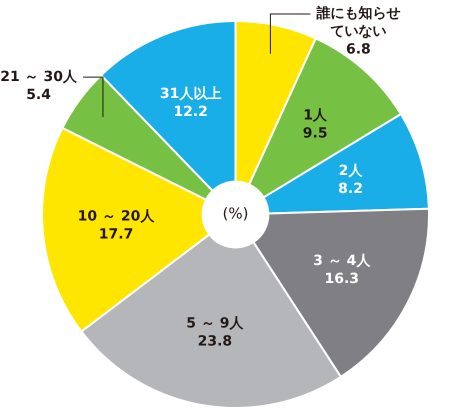 This screenshot has height=411, width=471. Describe the element at coordinates (357, 23) in the screenshot. I see `slice-label: 誰にも知らせていない` at that location.